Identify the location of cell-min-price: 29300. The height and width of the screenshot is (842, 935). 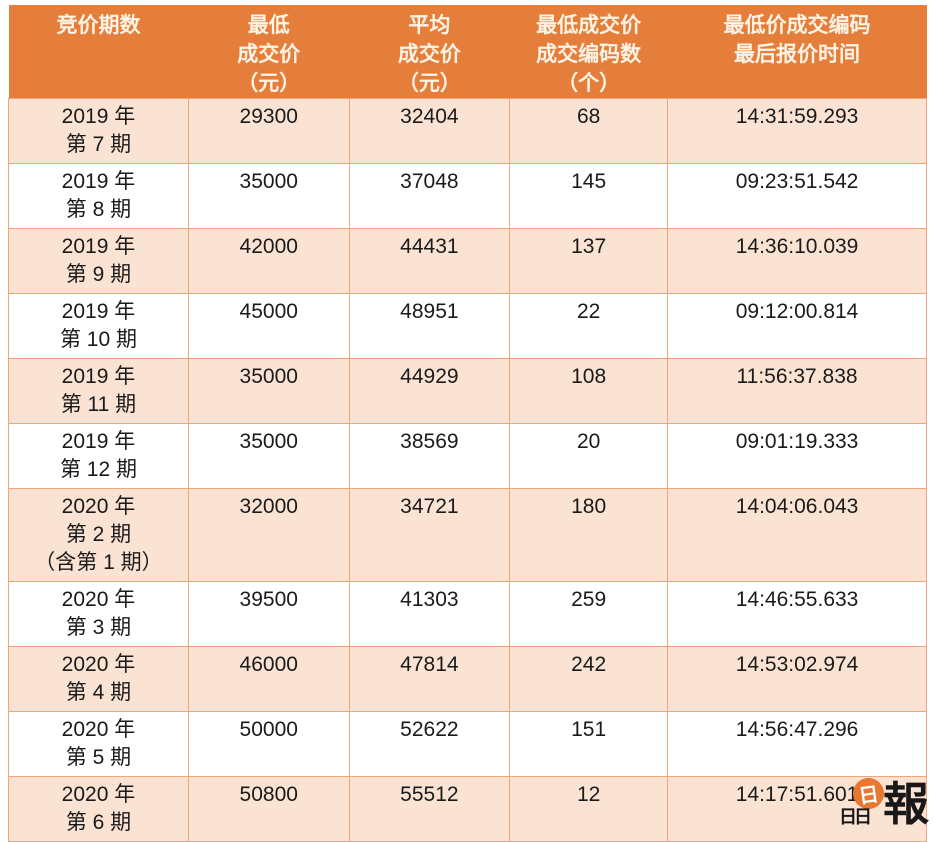
(268, 131).